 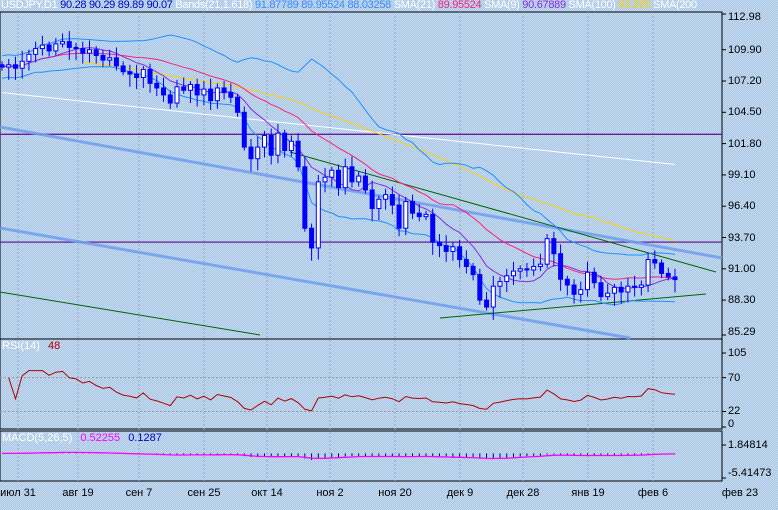 I want to click on bands-label: Bands(21,1.618), so click(x=214, y=5).